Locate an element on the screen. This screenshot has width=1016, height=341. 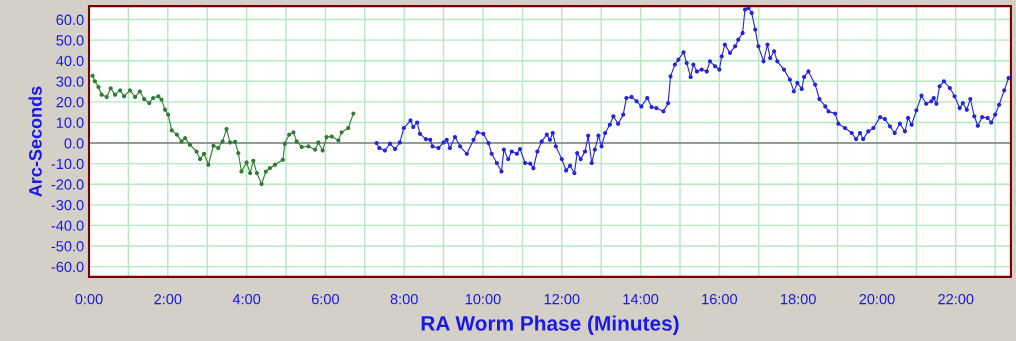
y-tick-label: -60.0 is located at coordinates (67, 267).